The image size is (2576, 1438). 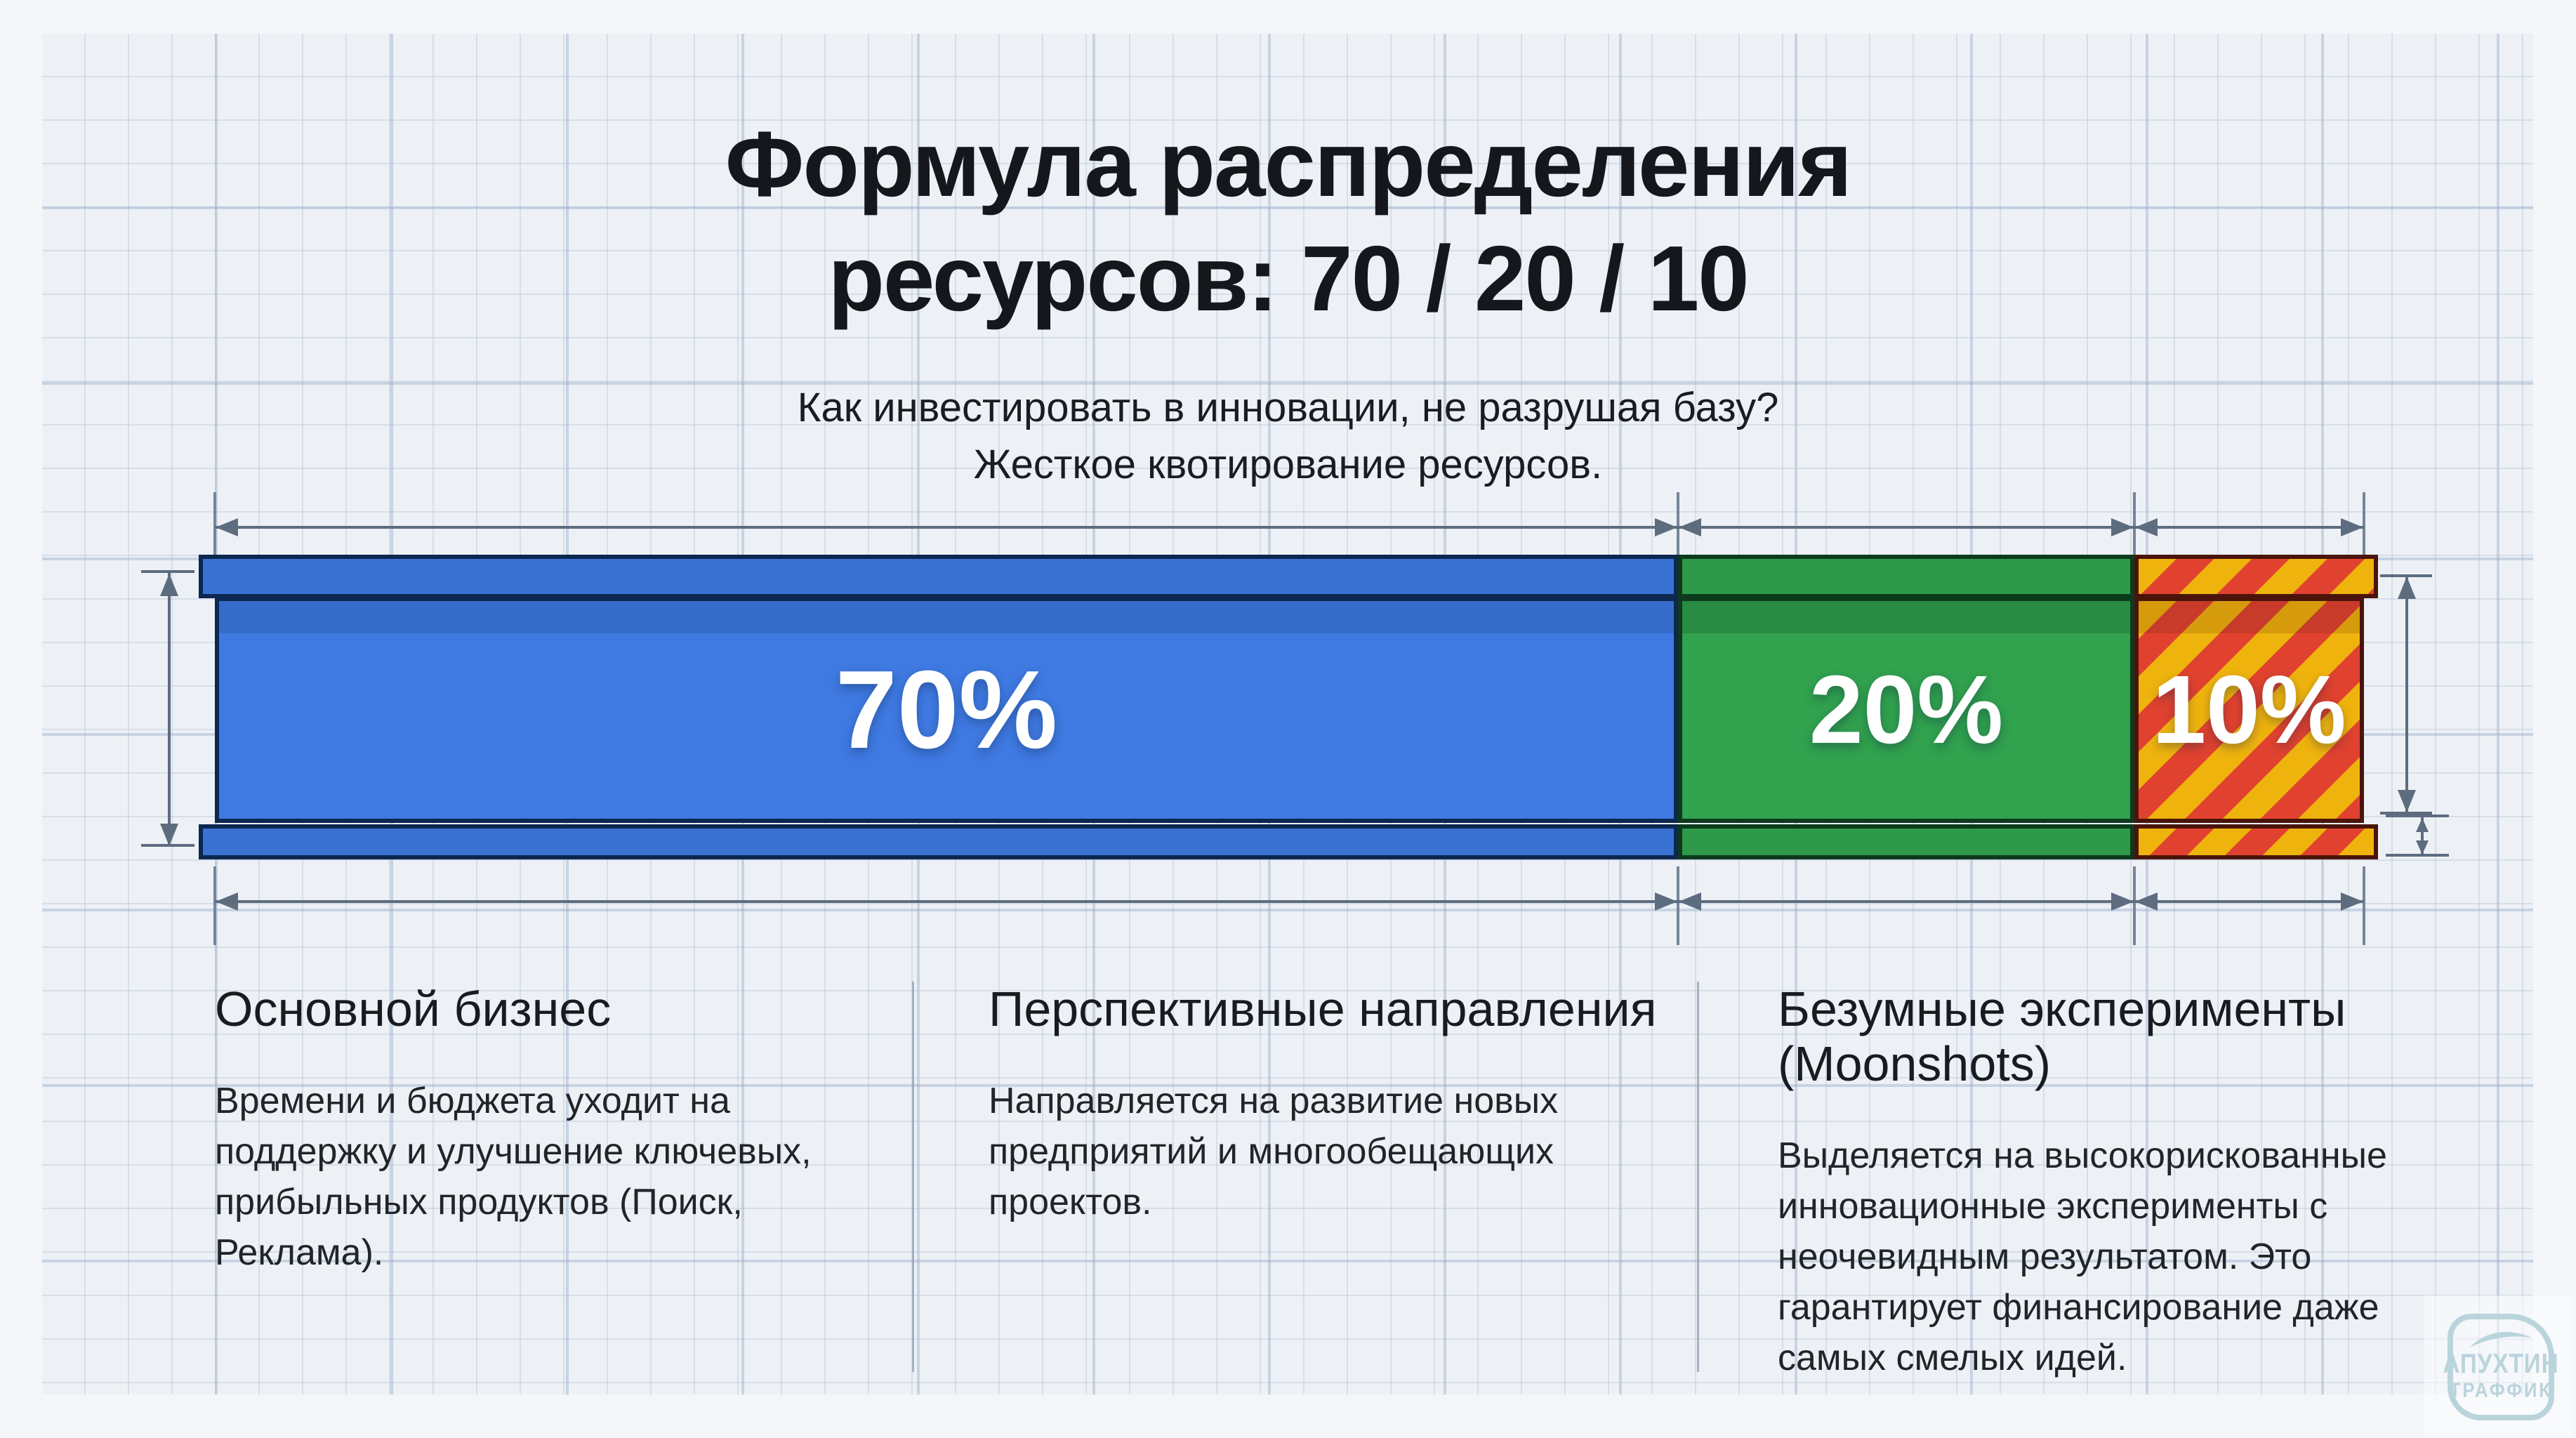 What do you see at coordinates (1906, 841) in the screenshot?
I see `bottom-flange-promising` at bounding box center [1906, 841].